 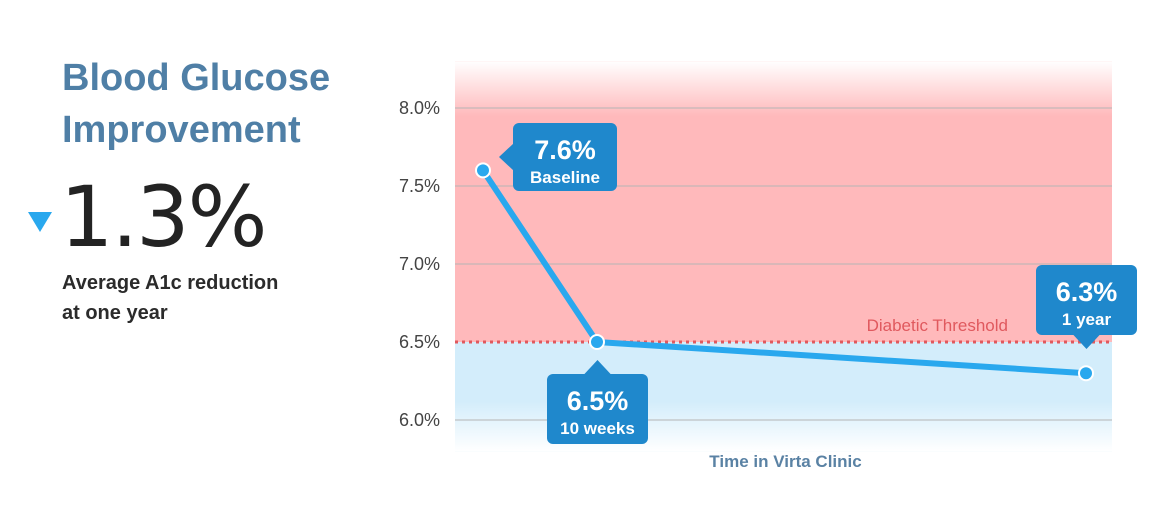 I want to click on threshold-label: Diabetic Threshold, so click(x=937, y=325).